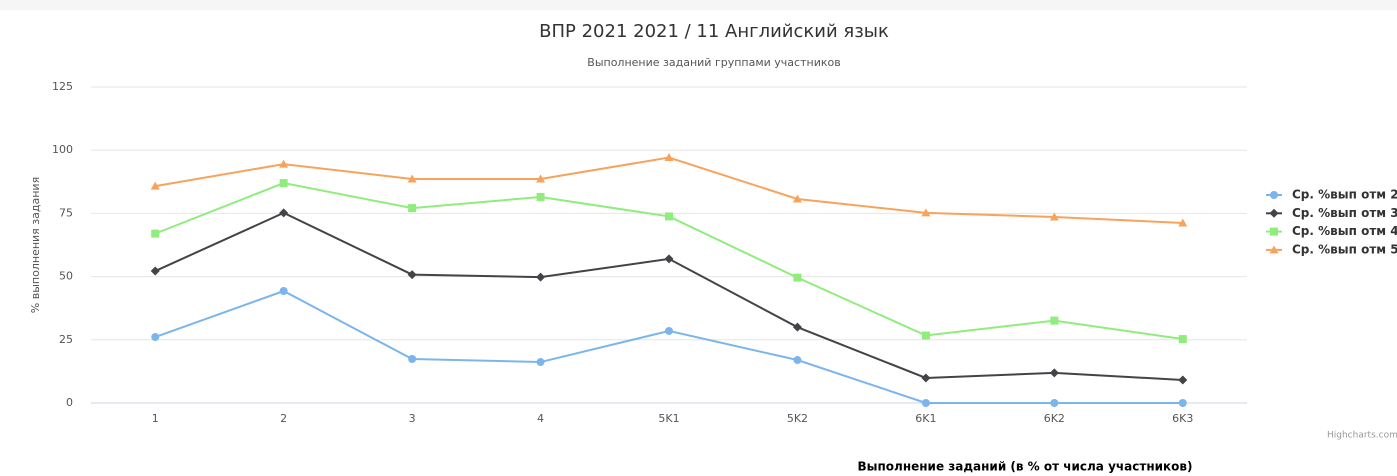  Describe the element at coordinates (66, 212) in the screenshot. I see `y-tick-label: 75` at that location.